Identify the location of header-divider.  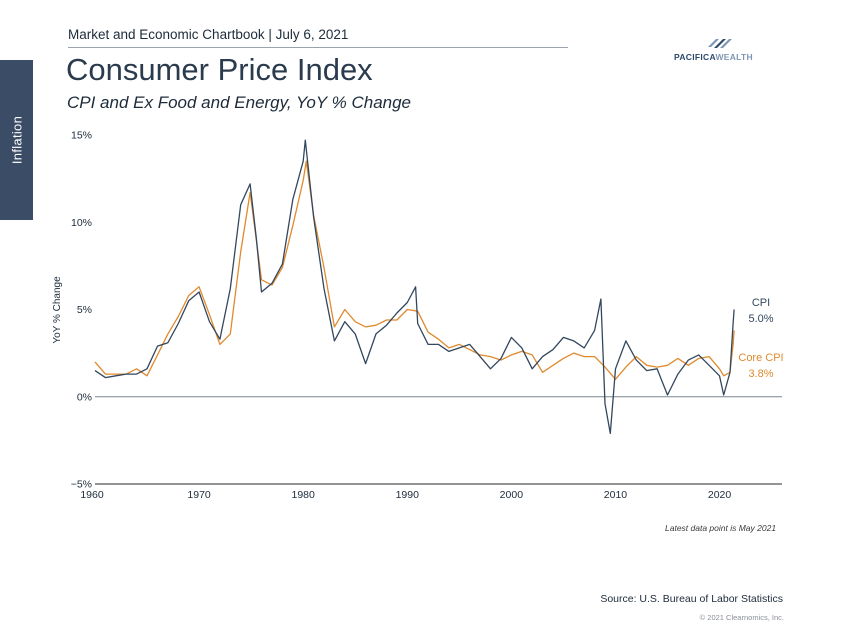
(318, 47).